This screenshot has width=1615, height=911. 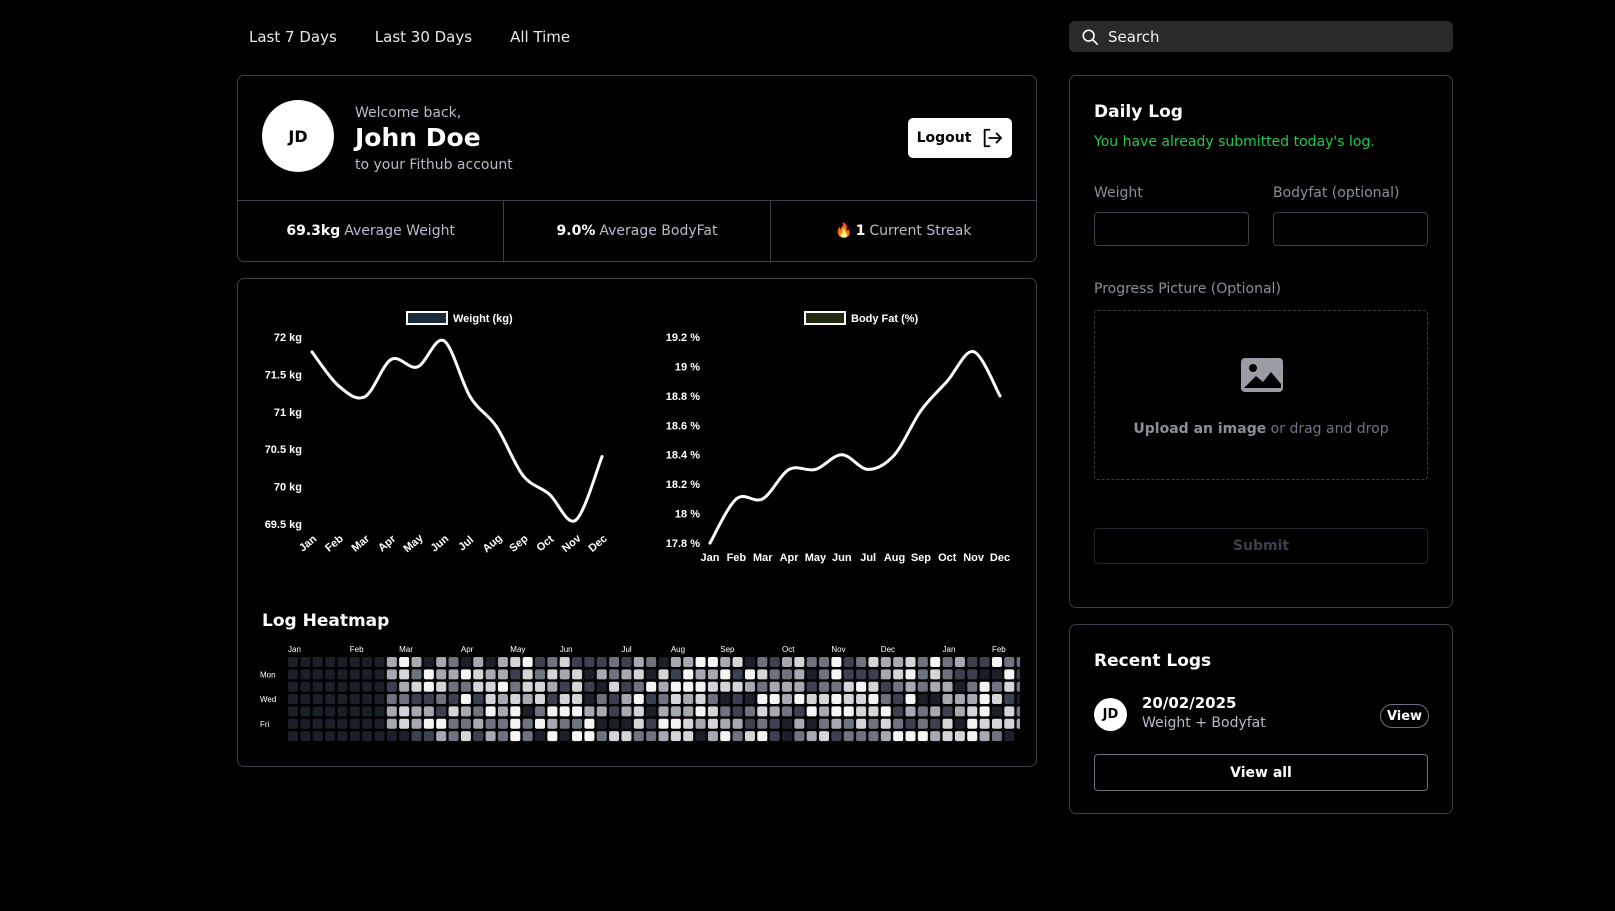 I want to click on weight-field, so click(x=1171, y=229).